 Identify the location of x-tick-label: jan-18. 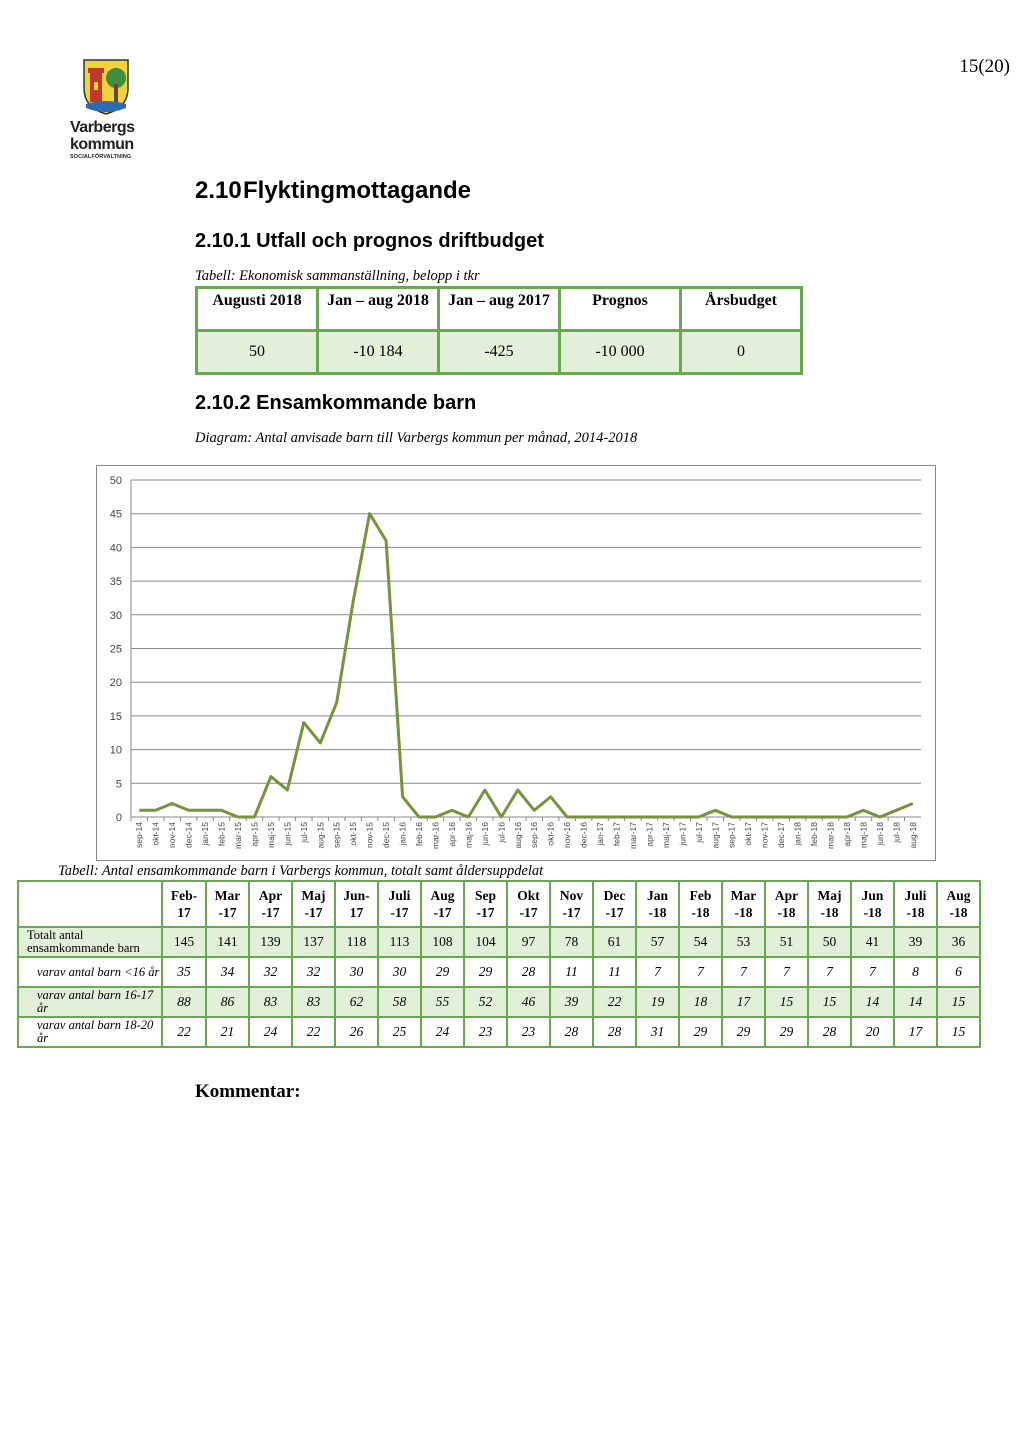
(798, 834).